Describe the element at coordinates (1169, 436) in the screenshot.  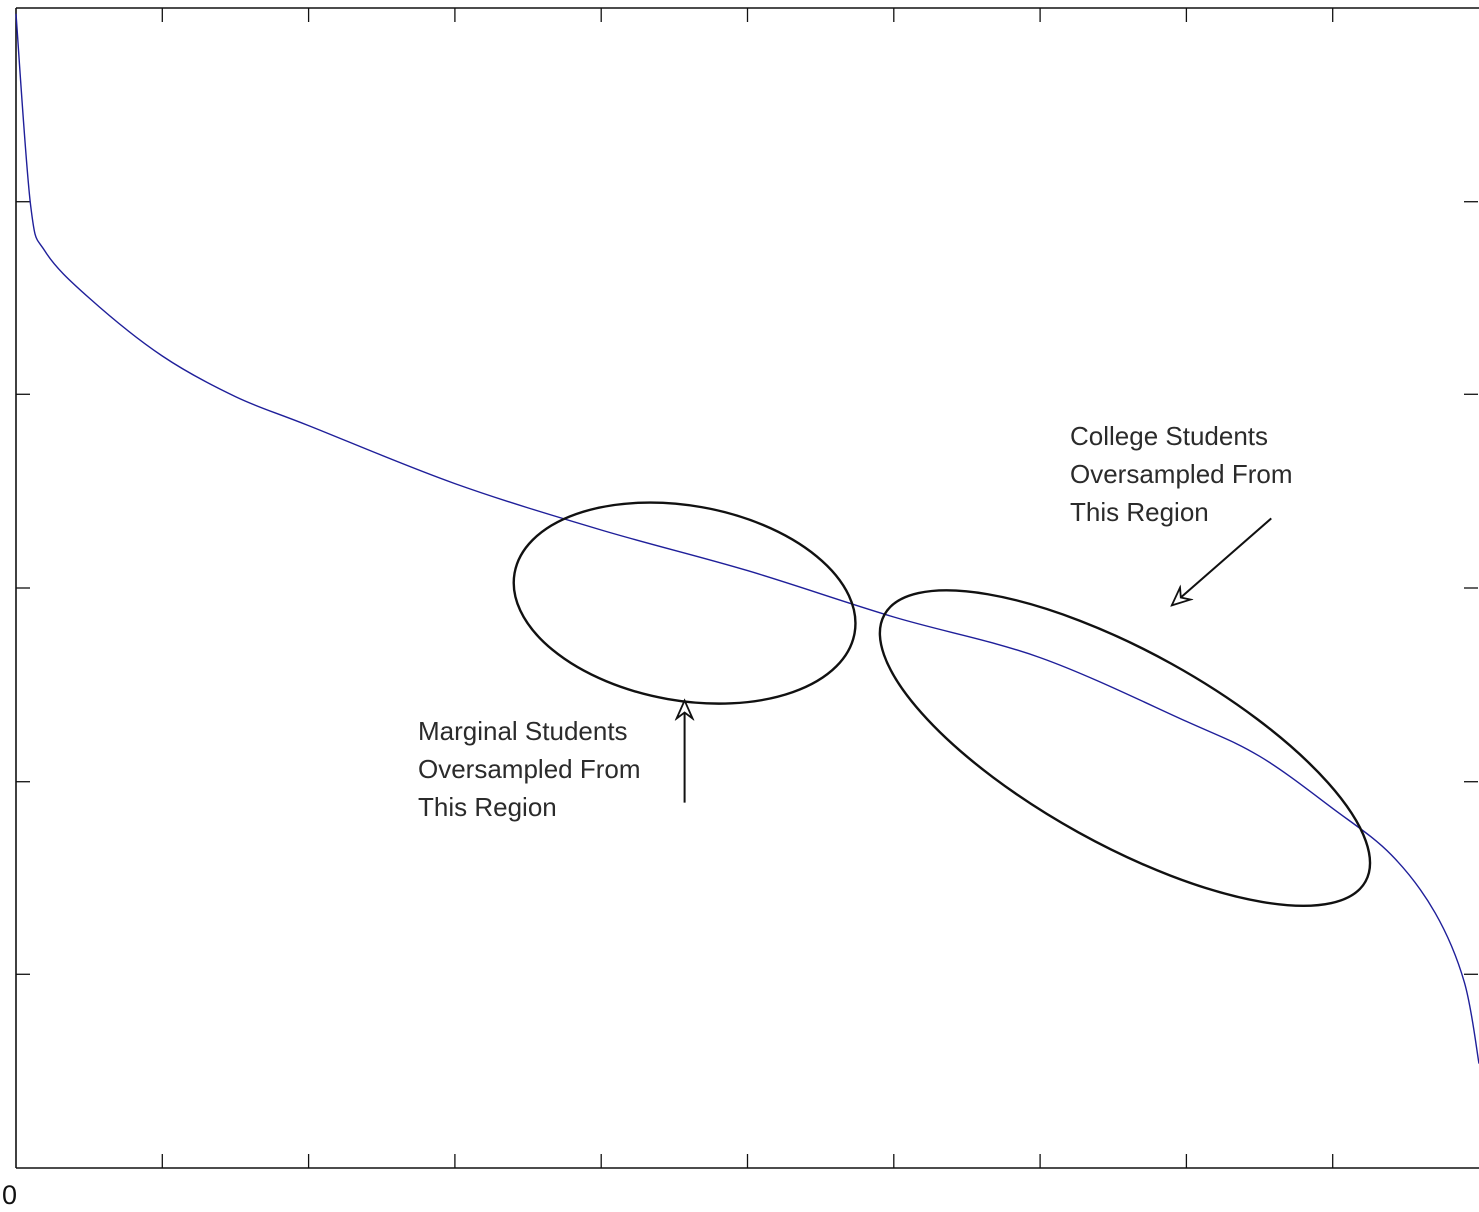
I see `college-label-line-0: College Students` at that location.